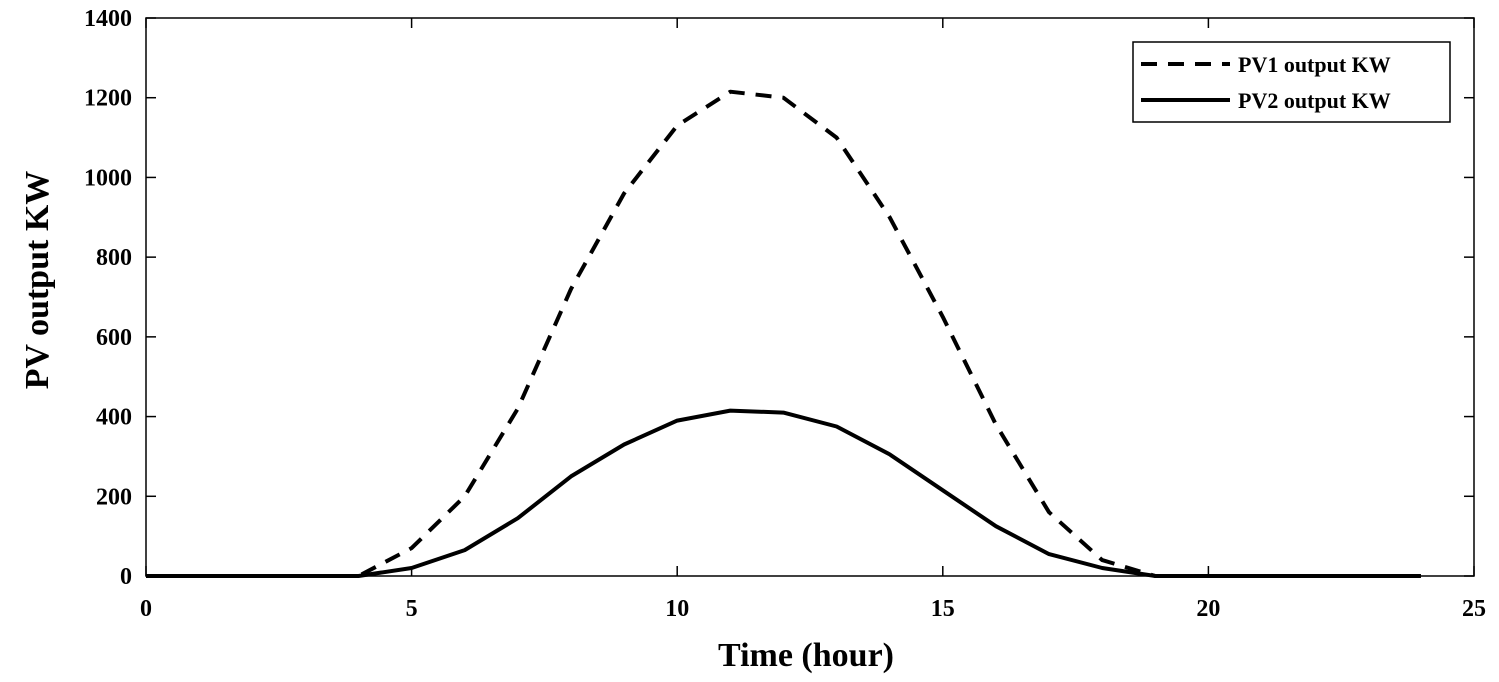  I want to click on x-tick-label: 10, so click(677, 609).